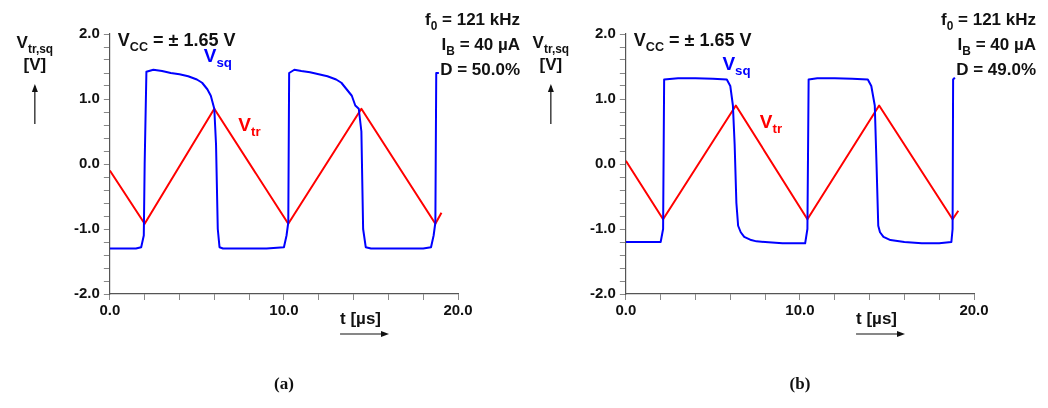  I want to click on text: (b), so click(800, 383).